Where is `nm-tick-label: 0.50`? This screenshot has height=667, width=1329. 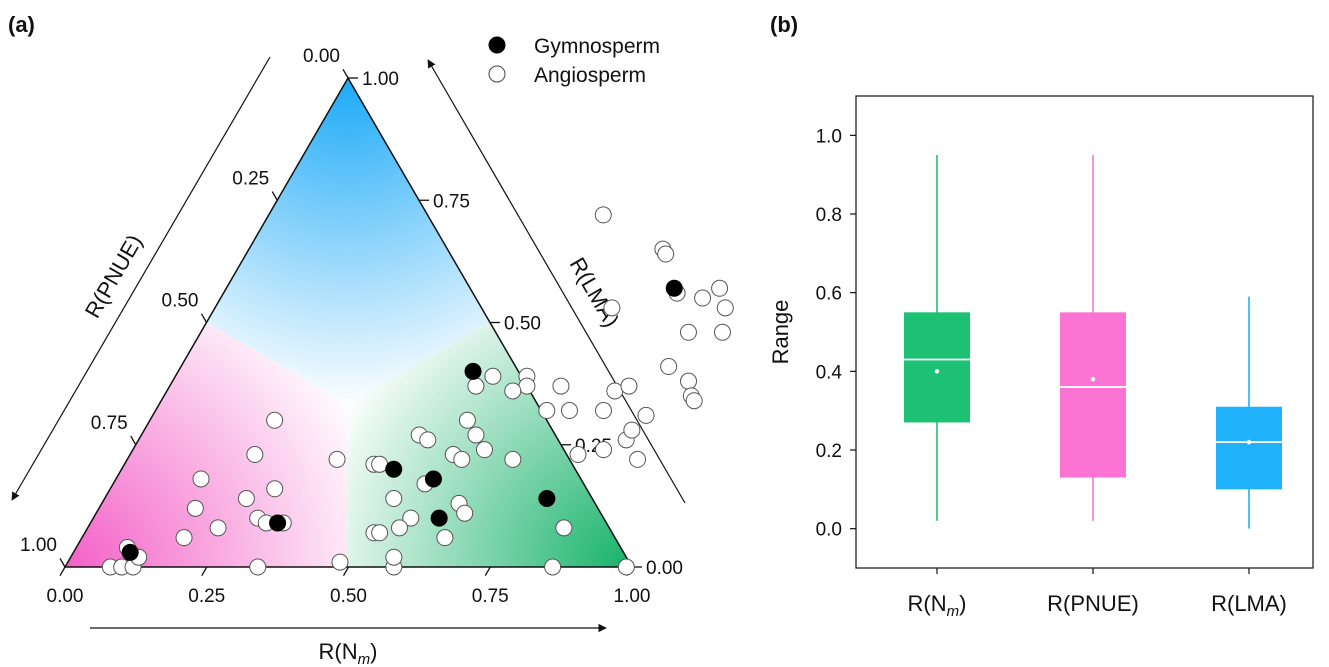
nm-tick-label: 0.50 is located at coordinates (348, 596).